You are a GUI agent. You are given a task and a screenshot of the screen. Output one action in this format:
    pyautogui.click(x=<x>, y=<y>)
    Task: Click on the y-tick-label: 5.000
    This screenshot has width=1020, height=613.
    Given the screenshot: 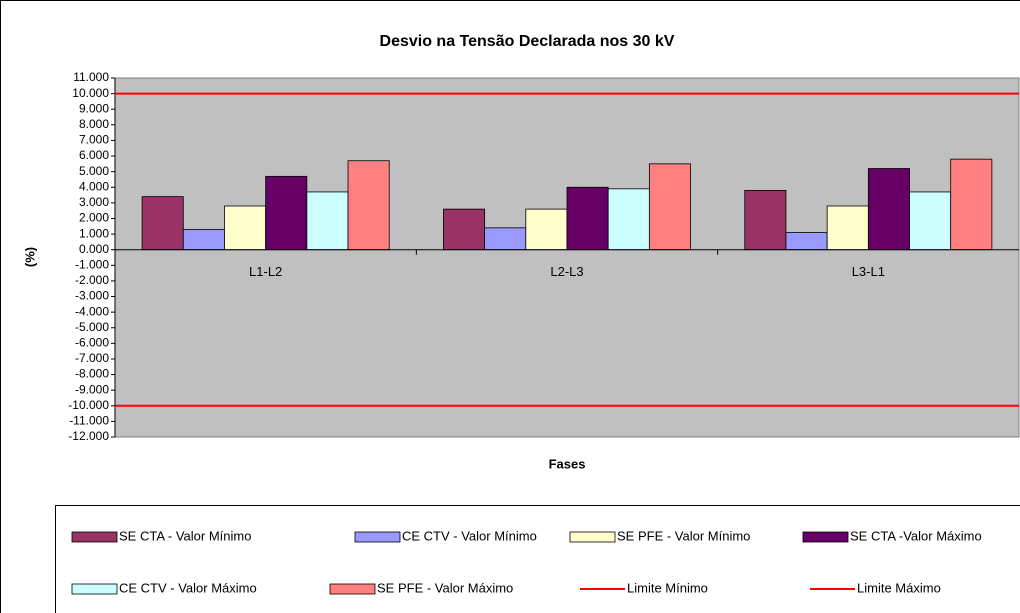 What is the action you would take?
    pyautogui.click(x=94, y=171)
    